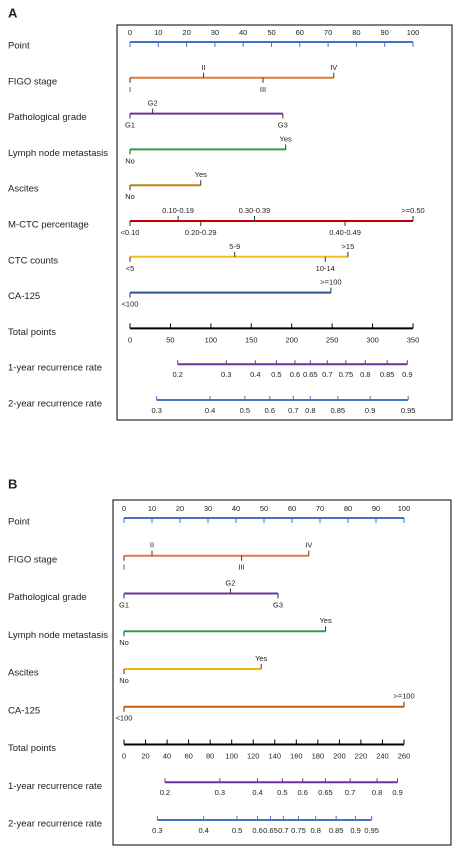  Describe the element at coordinates (23, 189) in the screenshot. I see `row-label: Ascites` at that location.